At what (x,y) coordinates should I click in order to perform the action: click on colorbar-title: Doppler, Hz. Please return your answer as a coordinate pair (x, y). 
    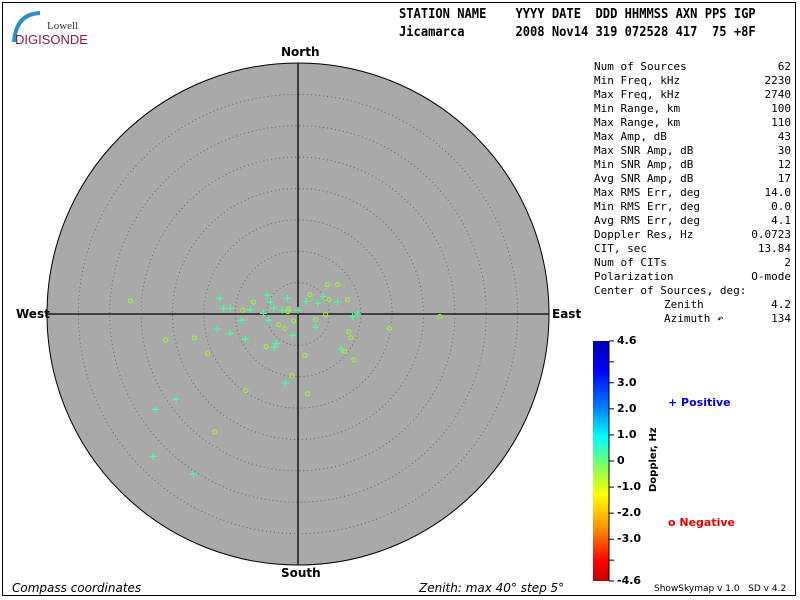
    Looking at the image, I should click on (653, 459).